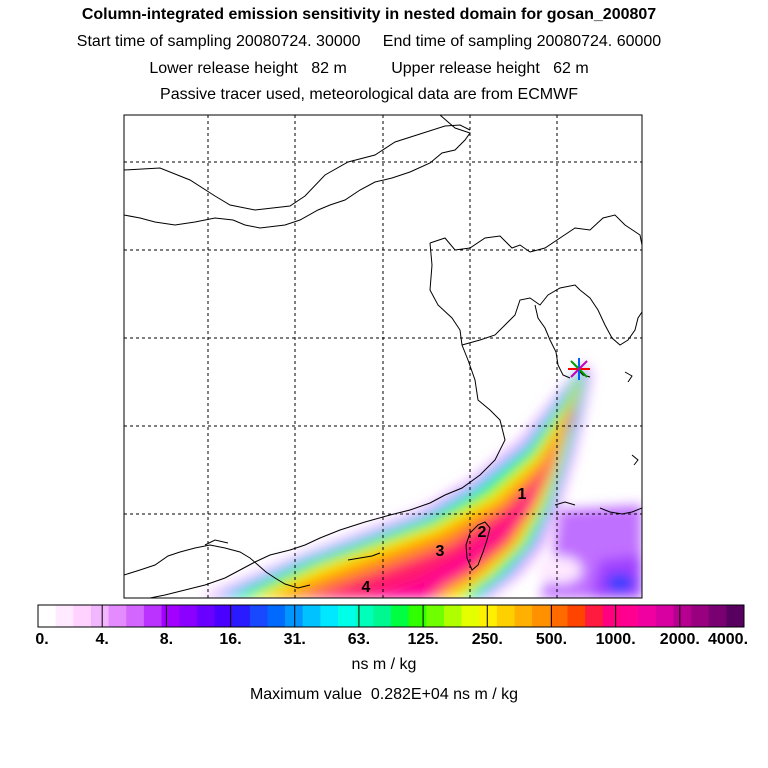  Describe the element at coordinates (294, 639) in the screenshot. I see `colorbar-tick-label: 31.` at that location.